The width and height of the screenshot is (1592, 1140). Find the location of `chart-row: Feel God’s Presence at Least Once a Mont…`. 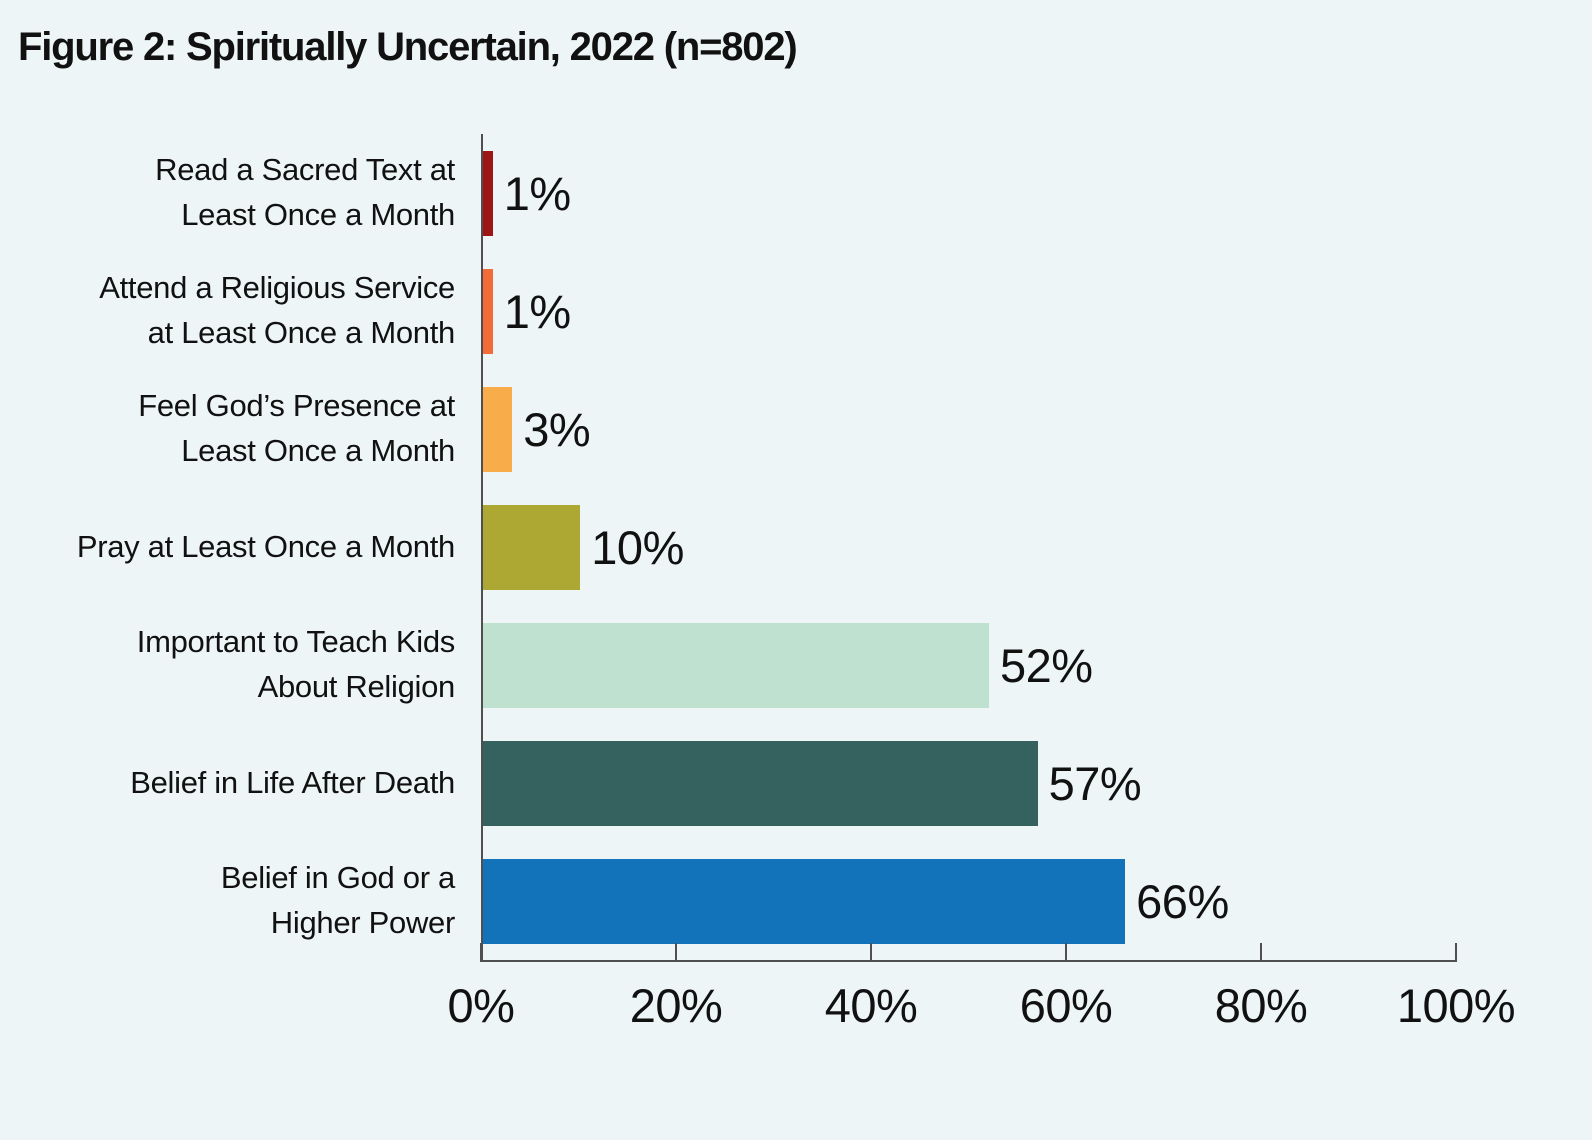

chart-row: Feel God’s Presence at Least Once a Mont… is located at coordinates (805, 429).